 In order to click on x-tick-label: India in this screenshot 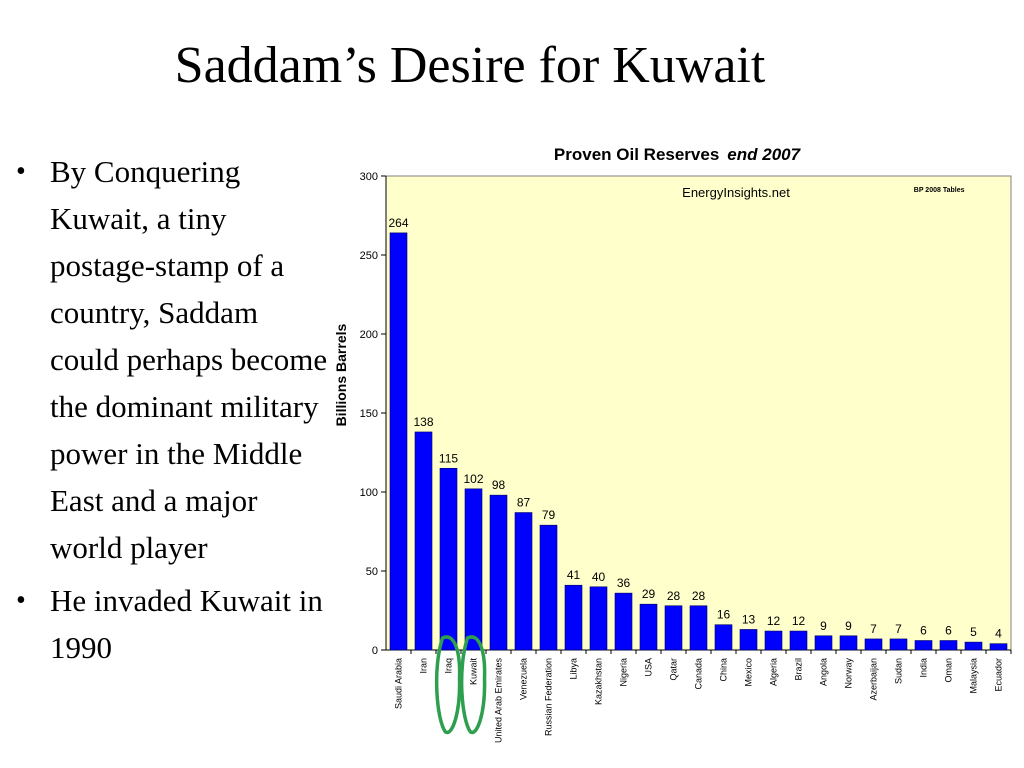, I will do `click(924, 668)`.